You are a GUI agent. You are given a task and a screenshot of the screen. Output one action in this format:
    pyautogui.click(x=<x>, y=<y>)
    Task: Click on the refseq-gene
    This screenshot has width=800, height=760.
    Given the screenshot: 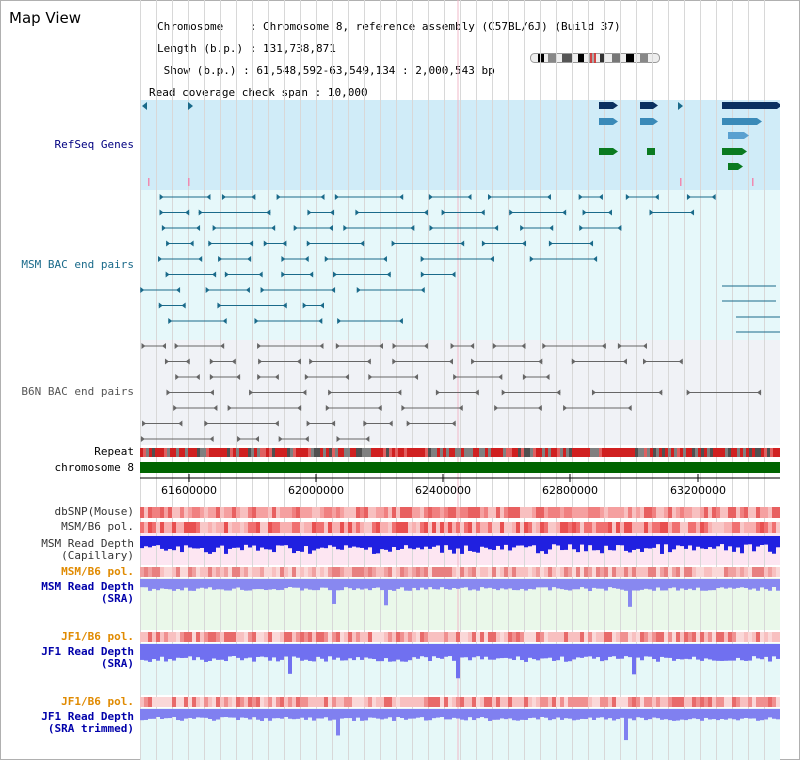 What is the action you would take?
    pyautogui.click(x=646, y=121)
    